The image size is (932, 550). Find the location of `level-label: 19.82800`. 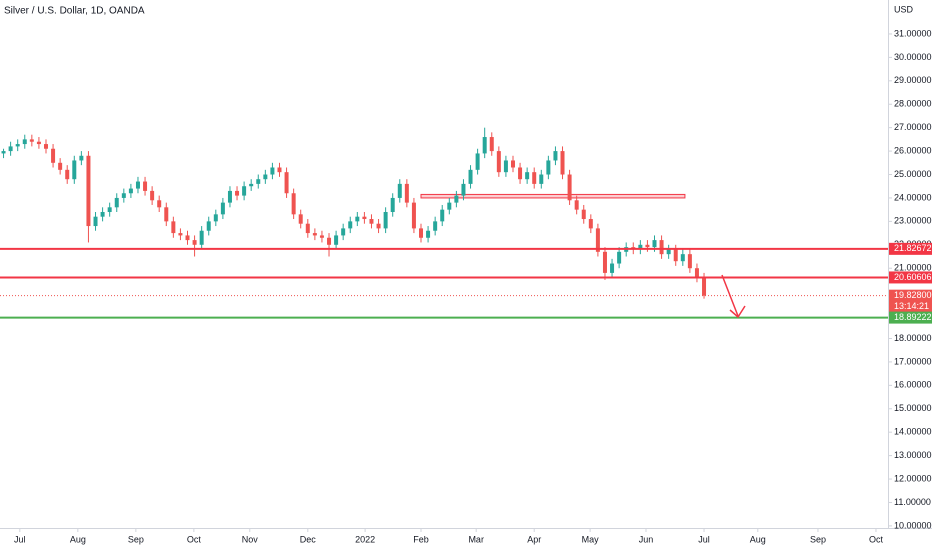

level-label: 19.82800 is located at coordinates (913, 295).